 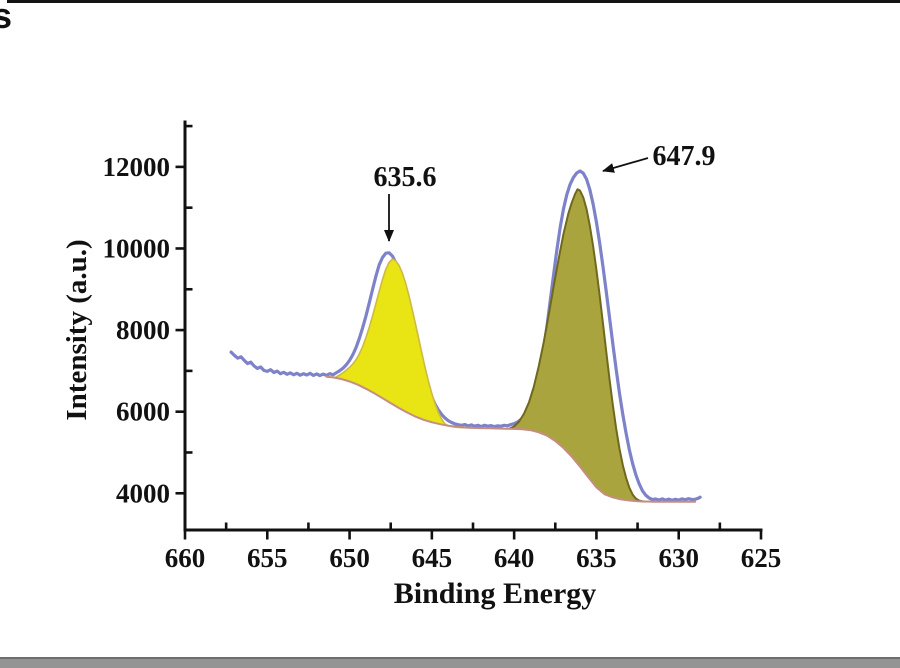 What do you see at coordinates (143, 330) in the screenshot?
I see `y-tick-label: 8000` at bounding box center [143, 330].